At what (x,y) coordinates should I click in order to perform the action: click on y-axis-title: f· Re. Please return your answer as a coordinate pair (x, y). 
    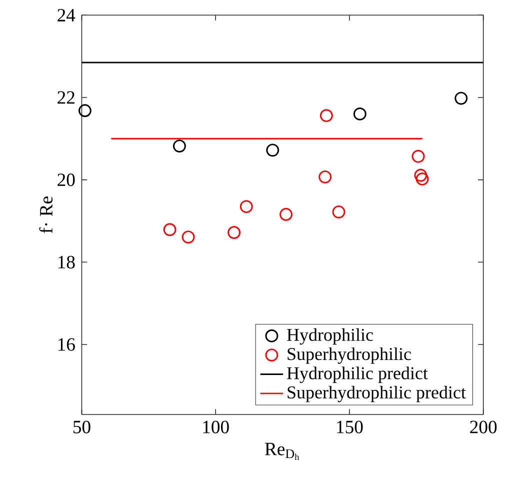
    Looking at the image, I should click on (46, 215).